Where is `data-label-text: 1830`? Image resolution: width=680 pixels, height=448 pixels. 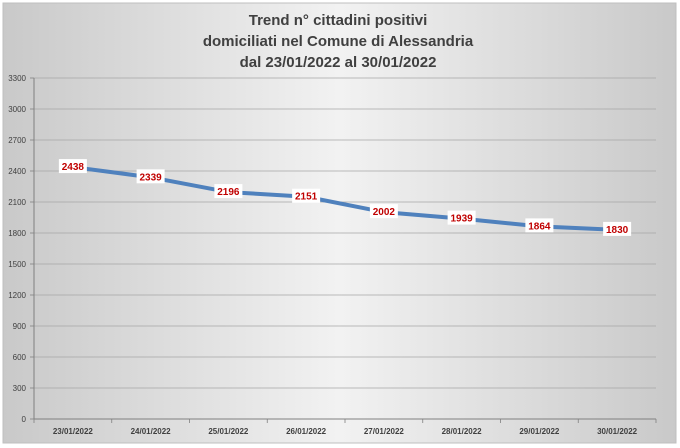
data-label-text: 1830 is located at coordinates (617, 230).